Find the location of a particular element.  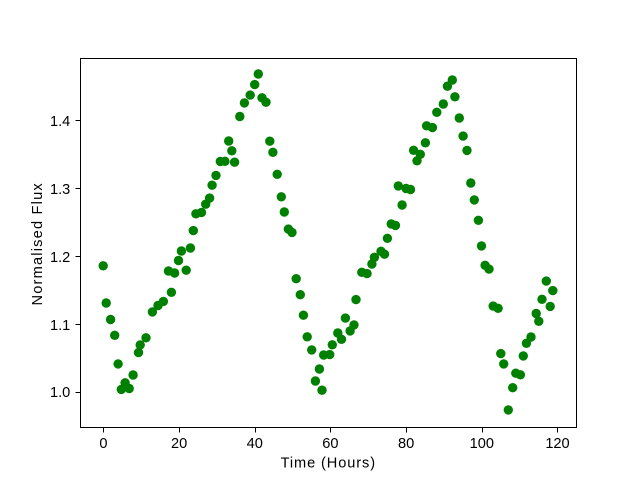

svg-text: 1.3 is located at coordinates (60, 190).